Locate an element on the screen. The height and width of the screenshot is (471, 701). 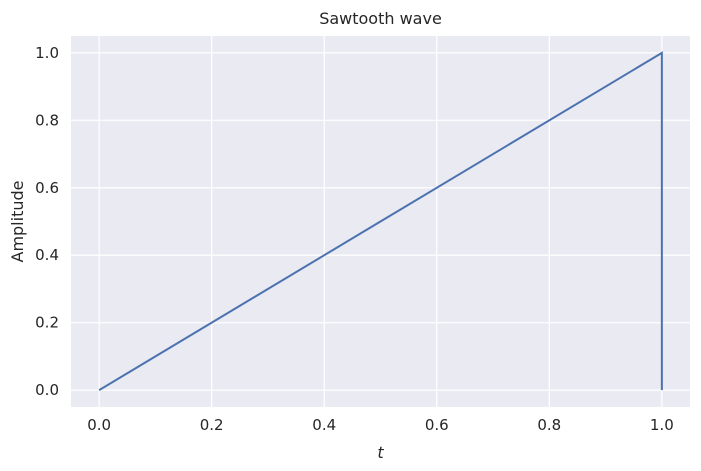
y-tick-label: 0.8 is located at coordinates (47, 120).